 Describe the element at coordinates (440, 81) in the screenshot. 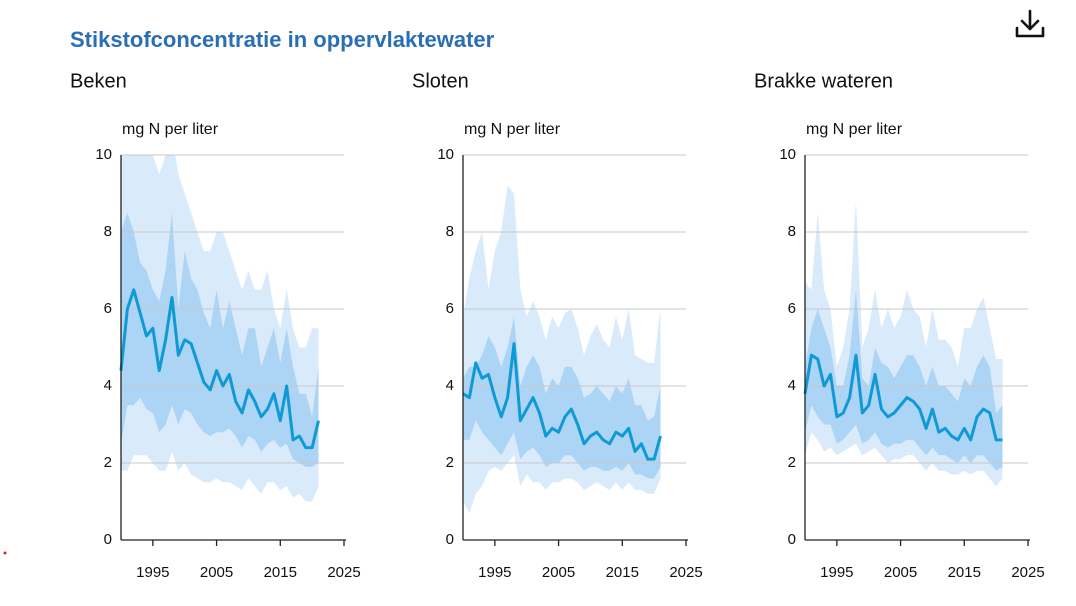

I see `panel-title: Sloten` at that location.